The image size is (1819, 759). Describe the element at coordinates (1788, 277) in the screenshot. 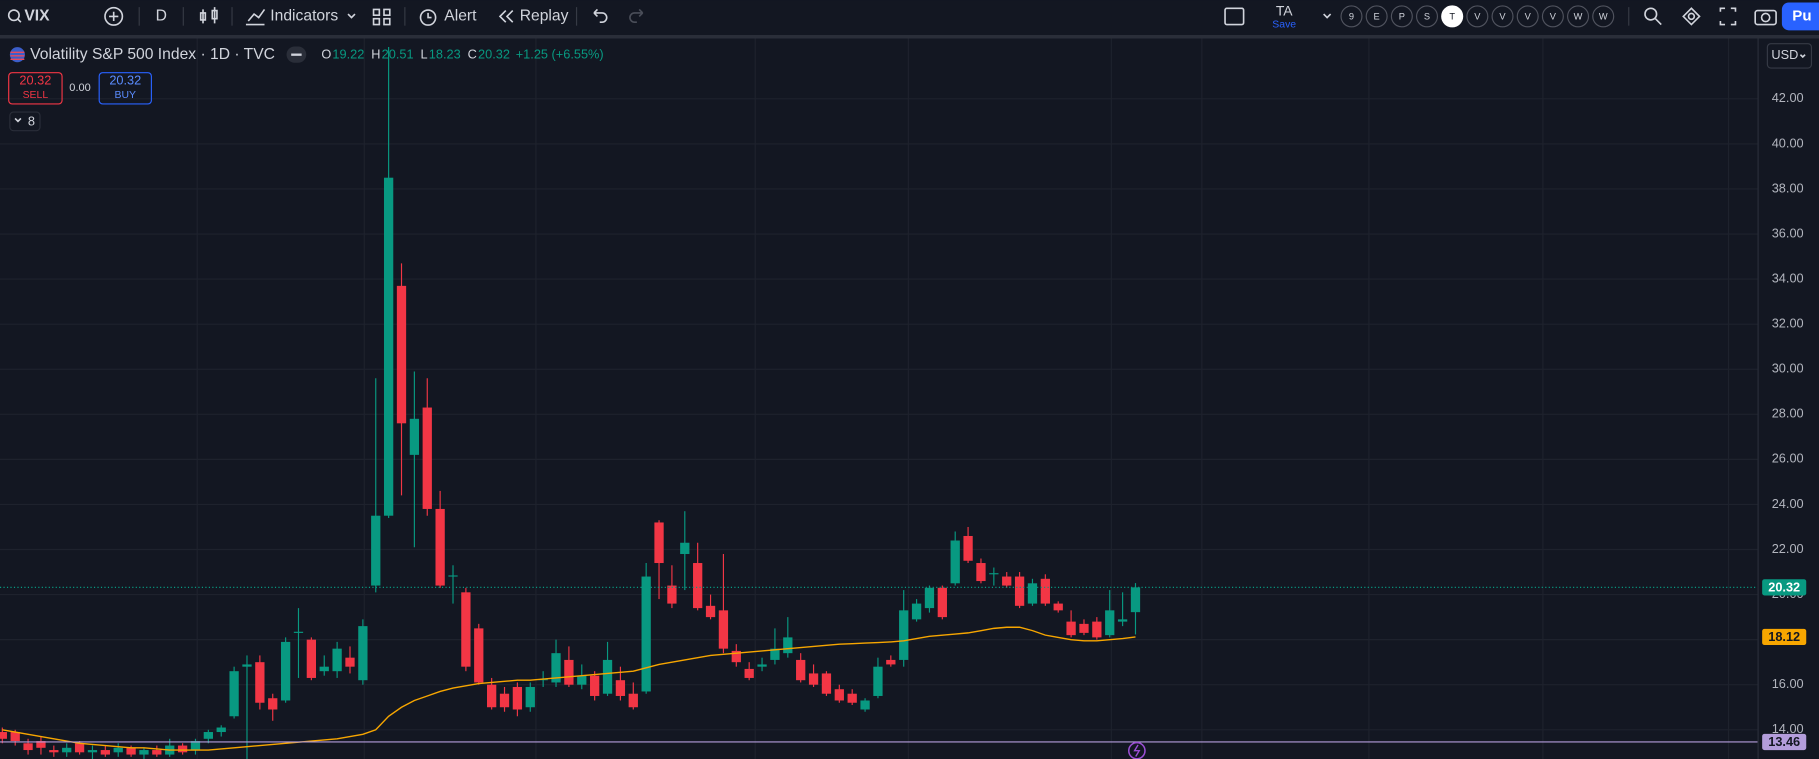

I see `y-tick-label: 34.00` at that location.